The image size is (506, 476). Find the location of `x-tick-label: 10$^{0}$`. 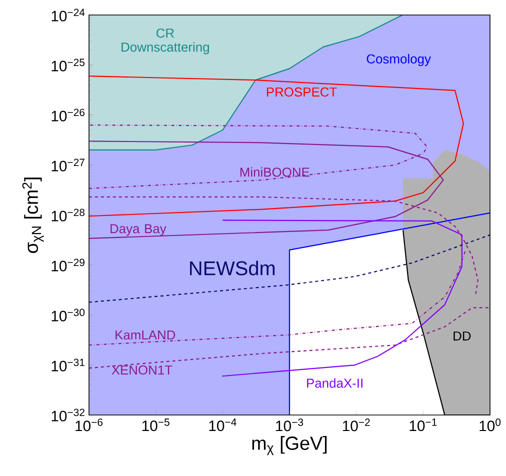

x-tick-label: 10$^{0}$ is located at coordinates (490, 425).